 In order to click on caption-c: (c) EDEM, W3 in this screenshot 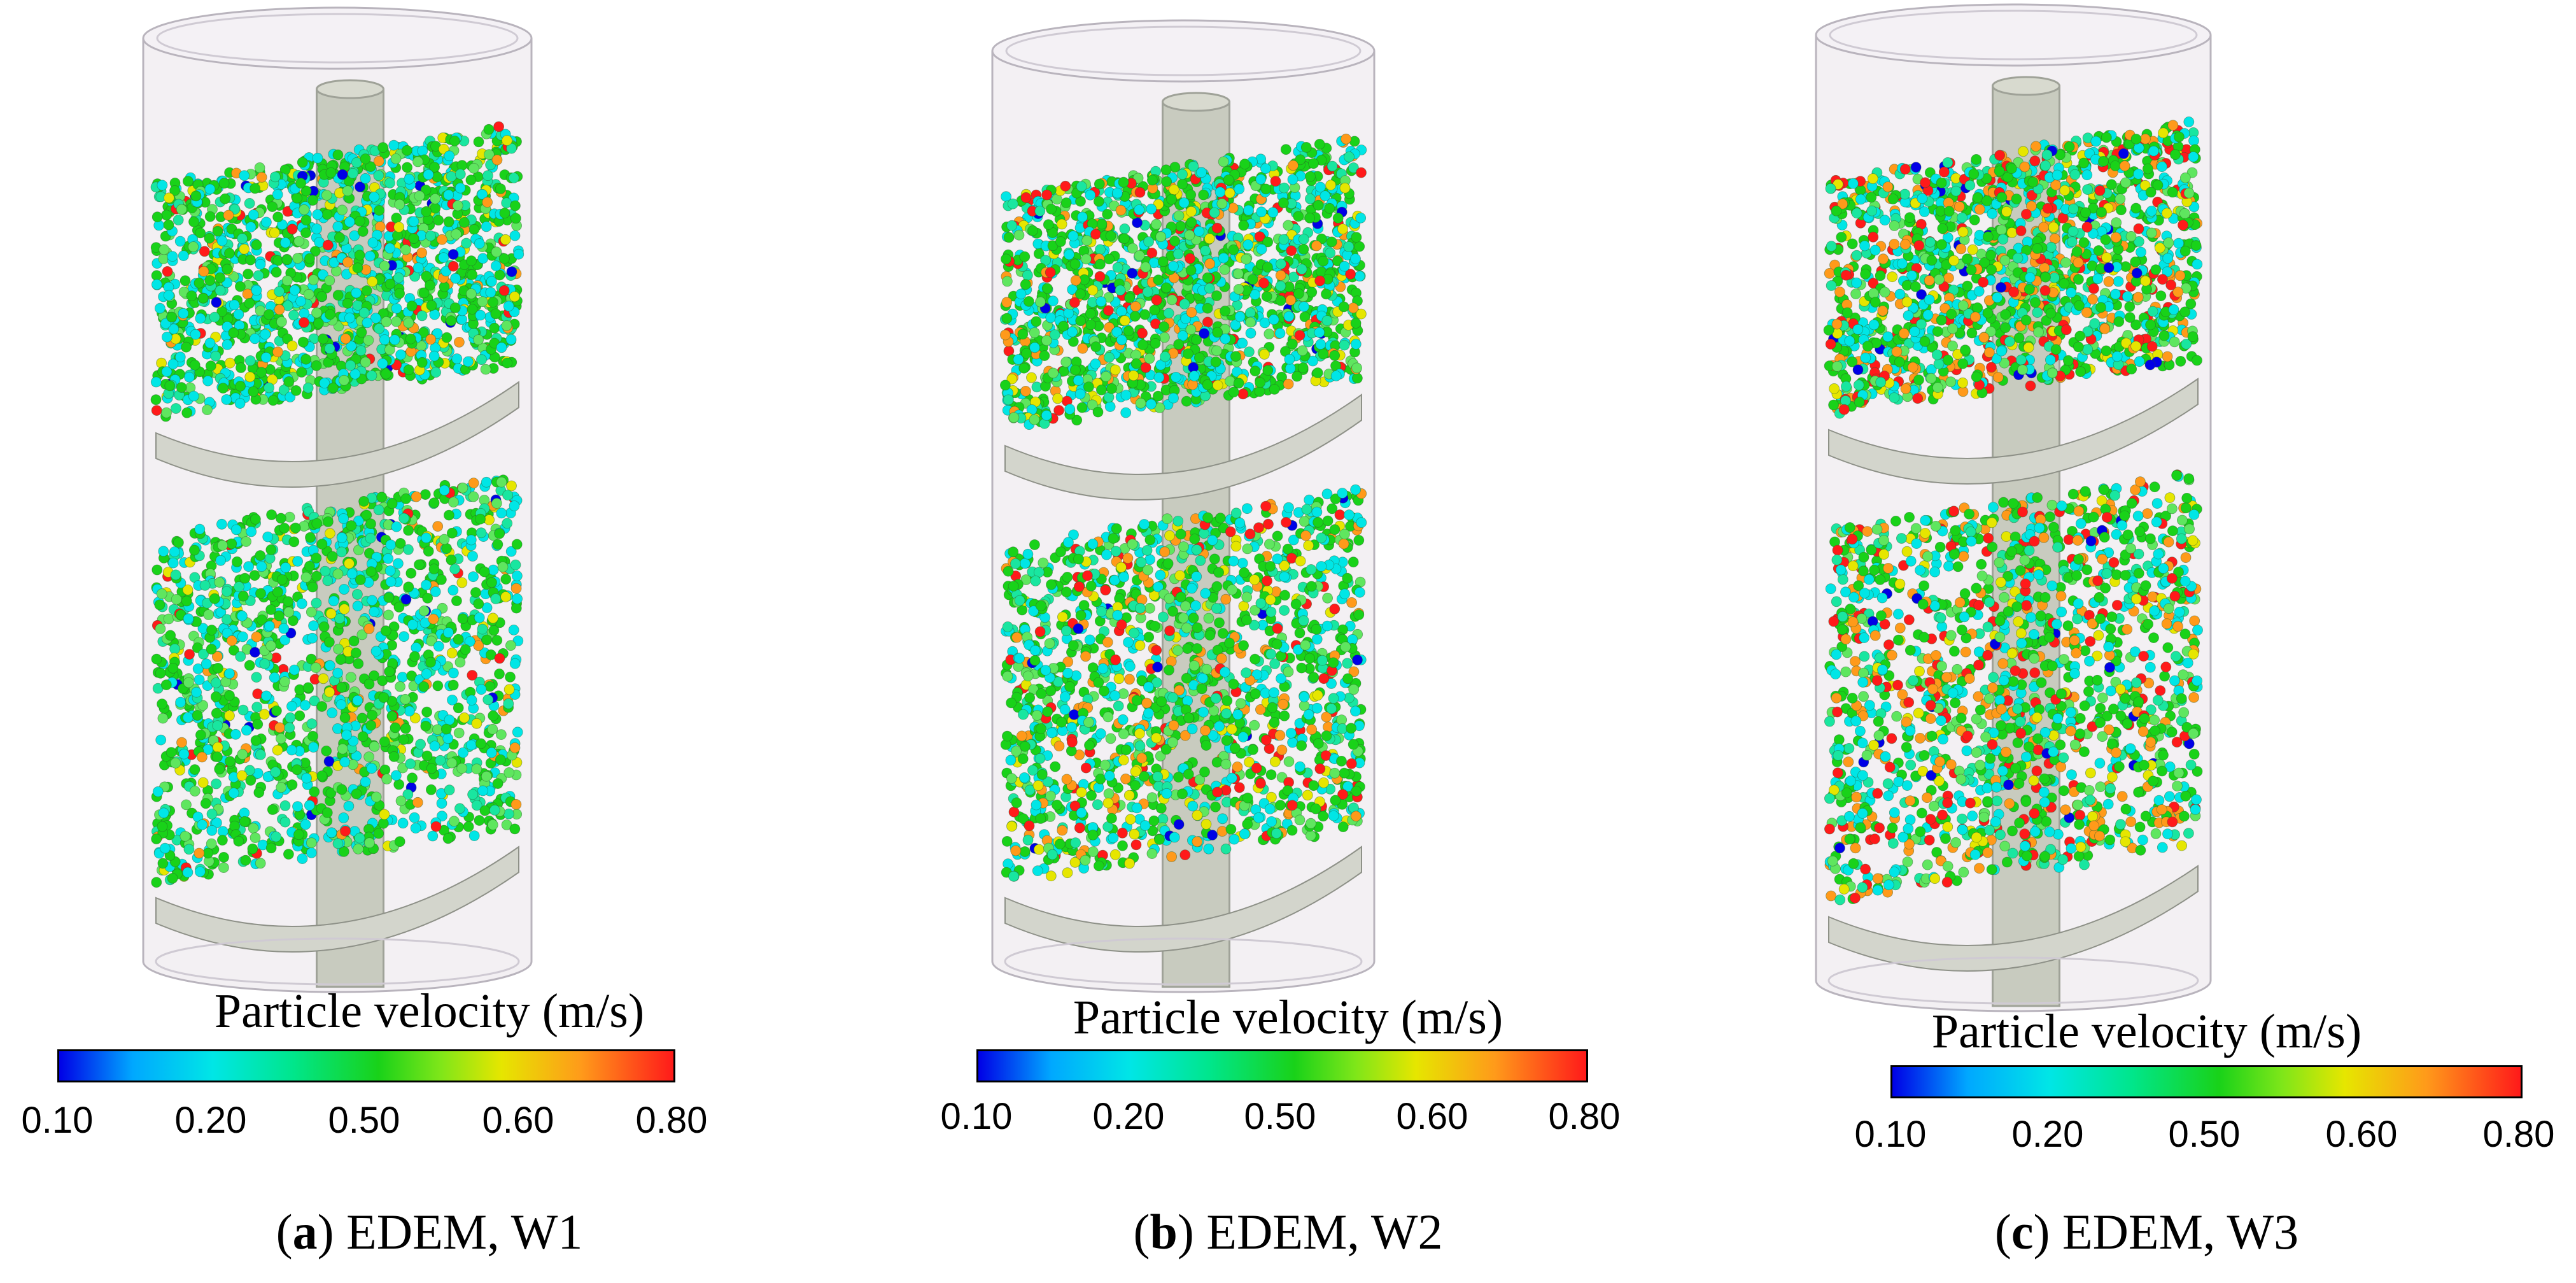, I will do `click(2146, 1232)`.